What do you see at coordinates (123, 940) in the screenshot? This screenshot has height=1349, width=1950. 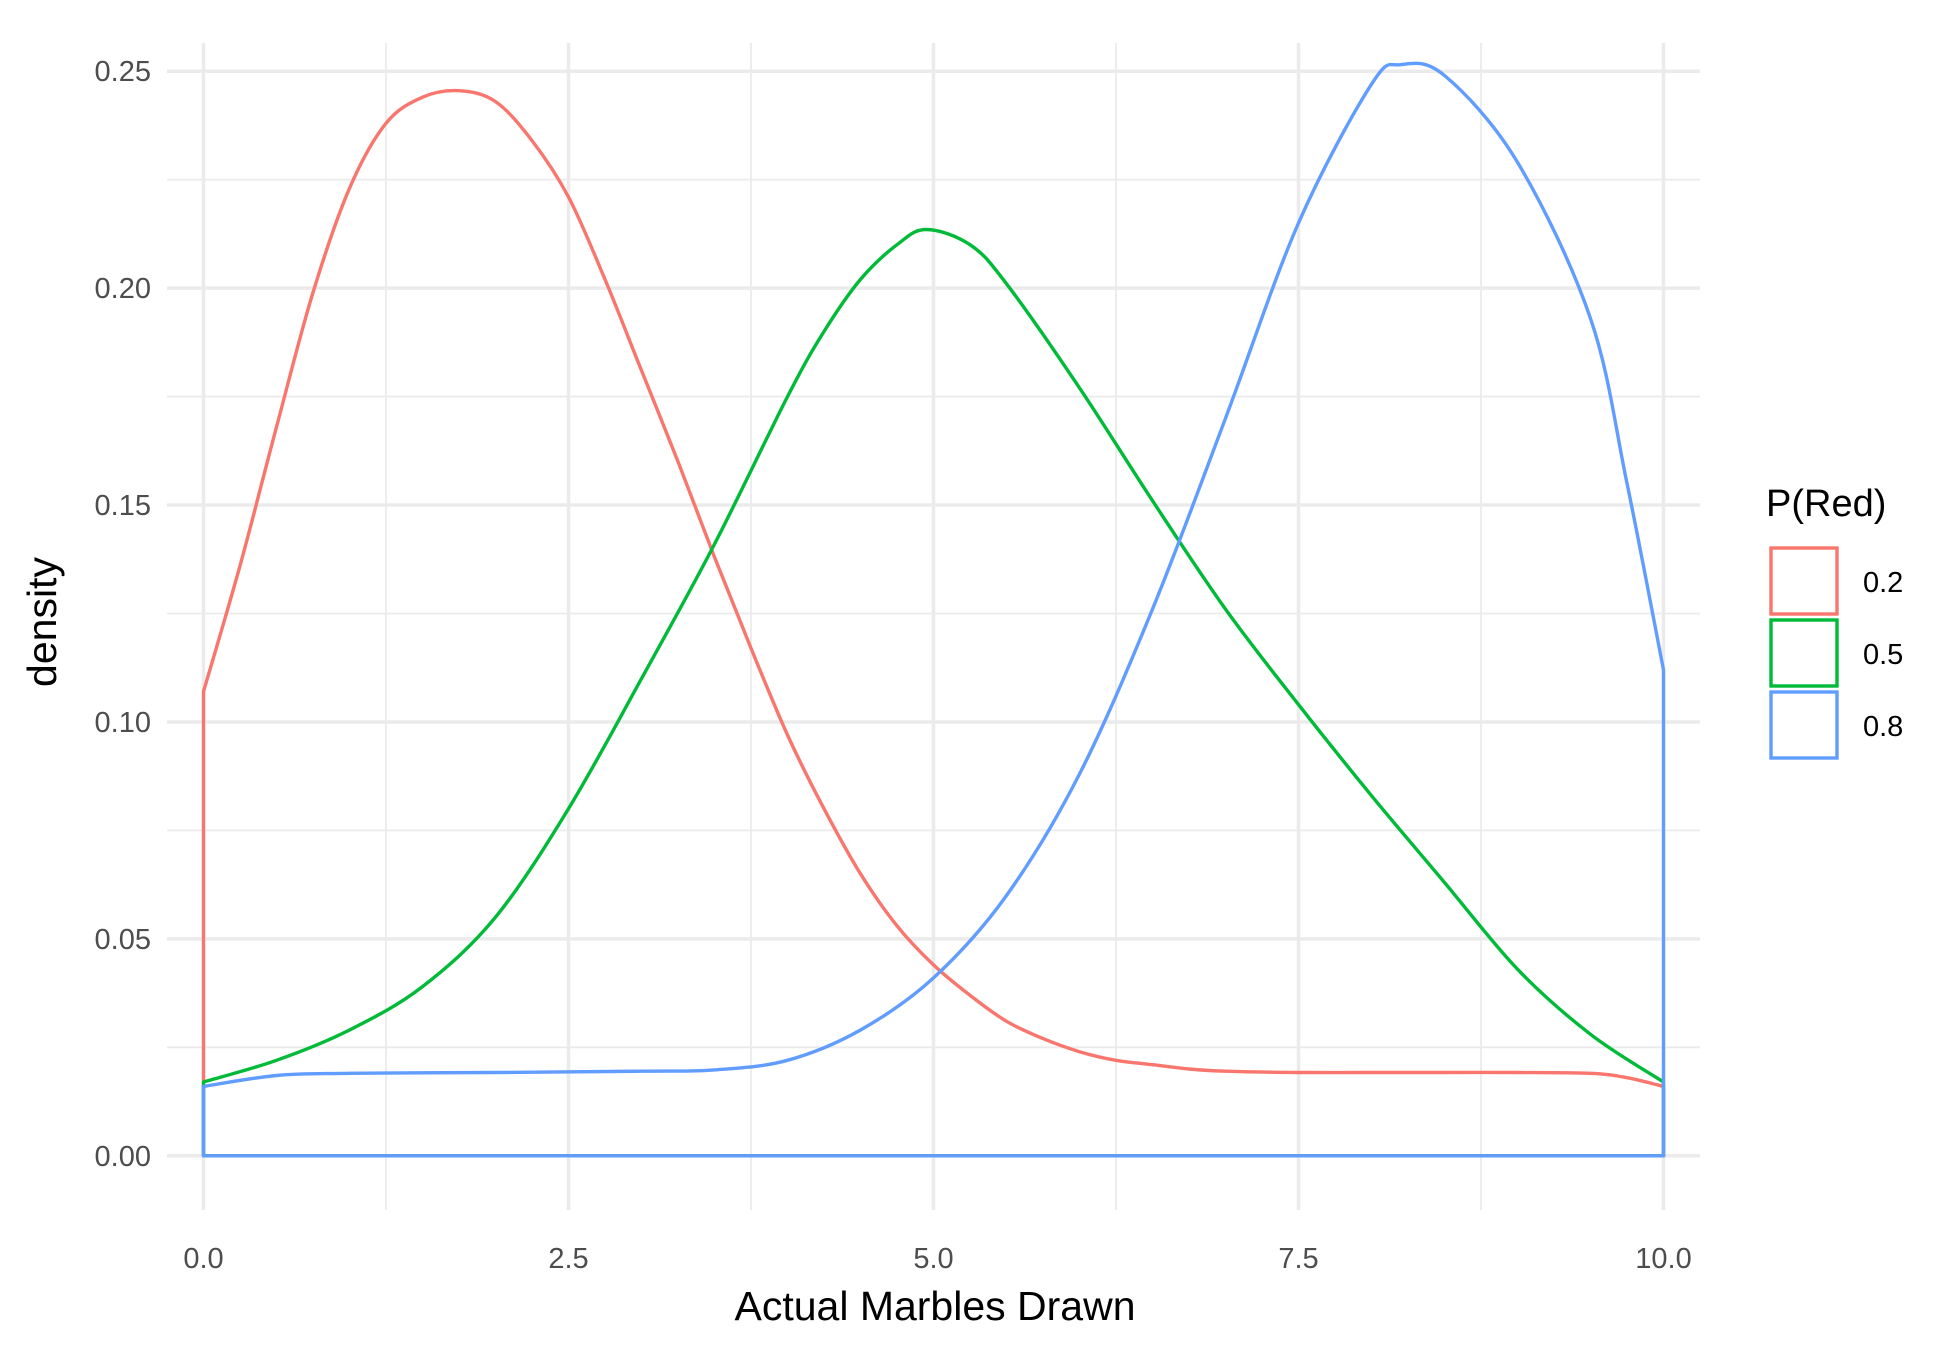 I see `y-tick-label: 0.05` at bounding box center [123, 940].